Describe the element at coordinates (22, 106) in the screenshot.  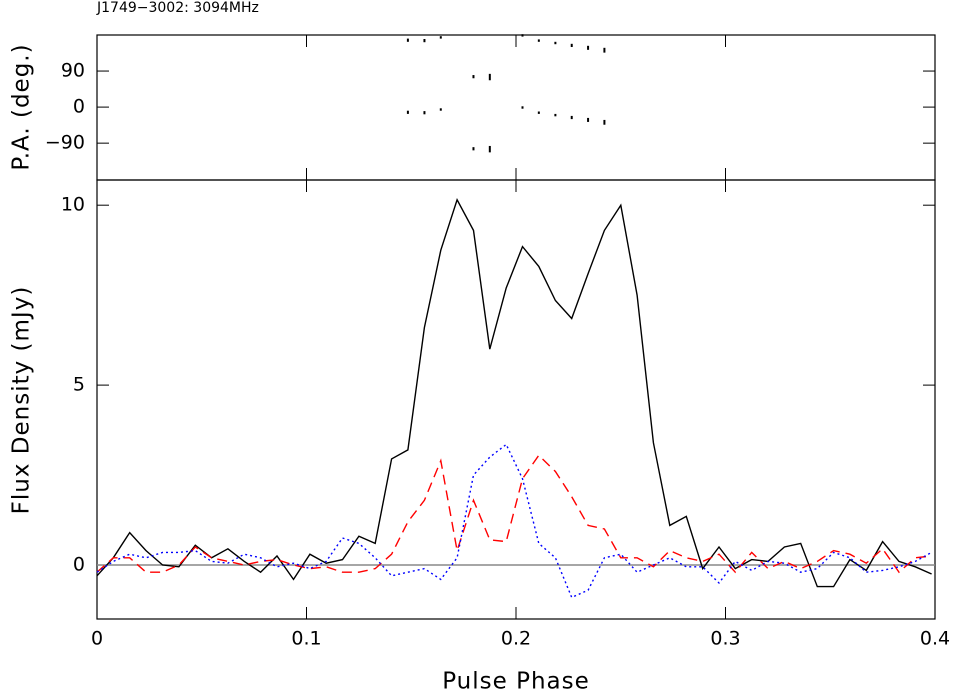
I see `y-axis-label: P.A. (deg.)` at that location.